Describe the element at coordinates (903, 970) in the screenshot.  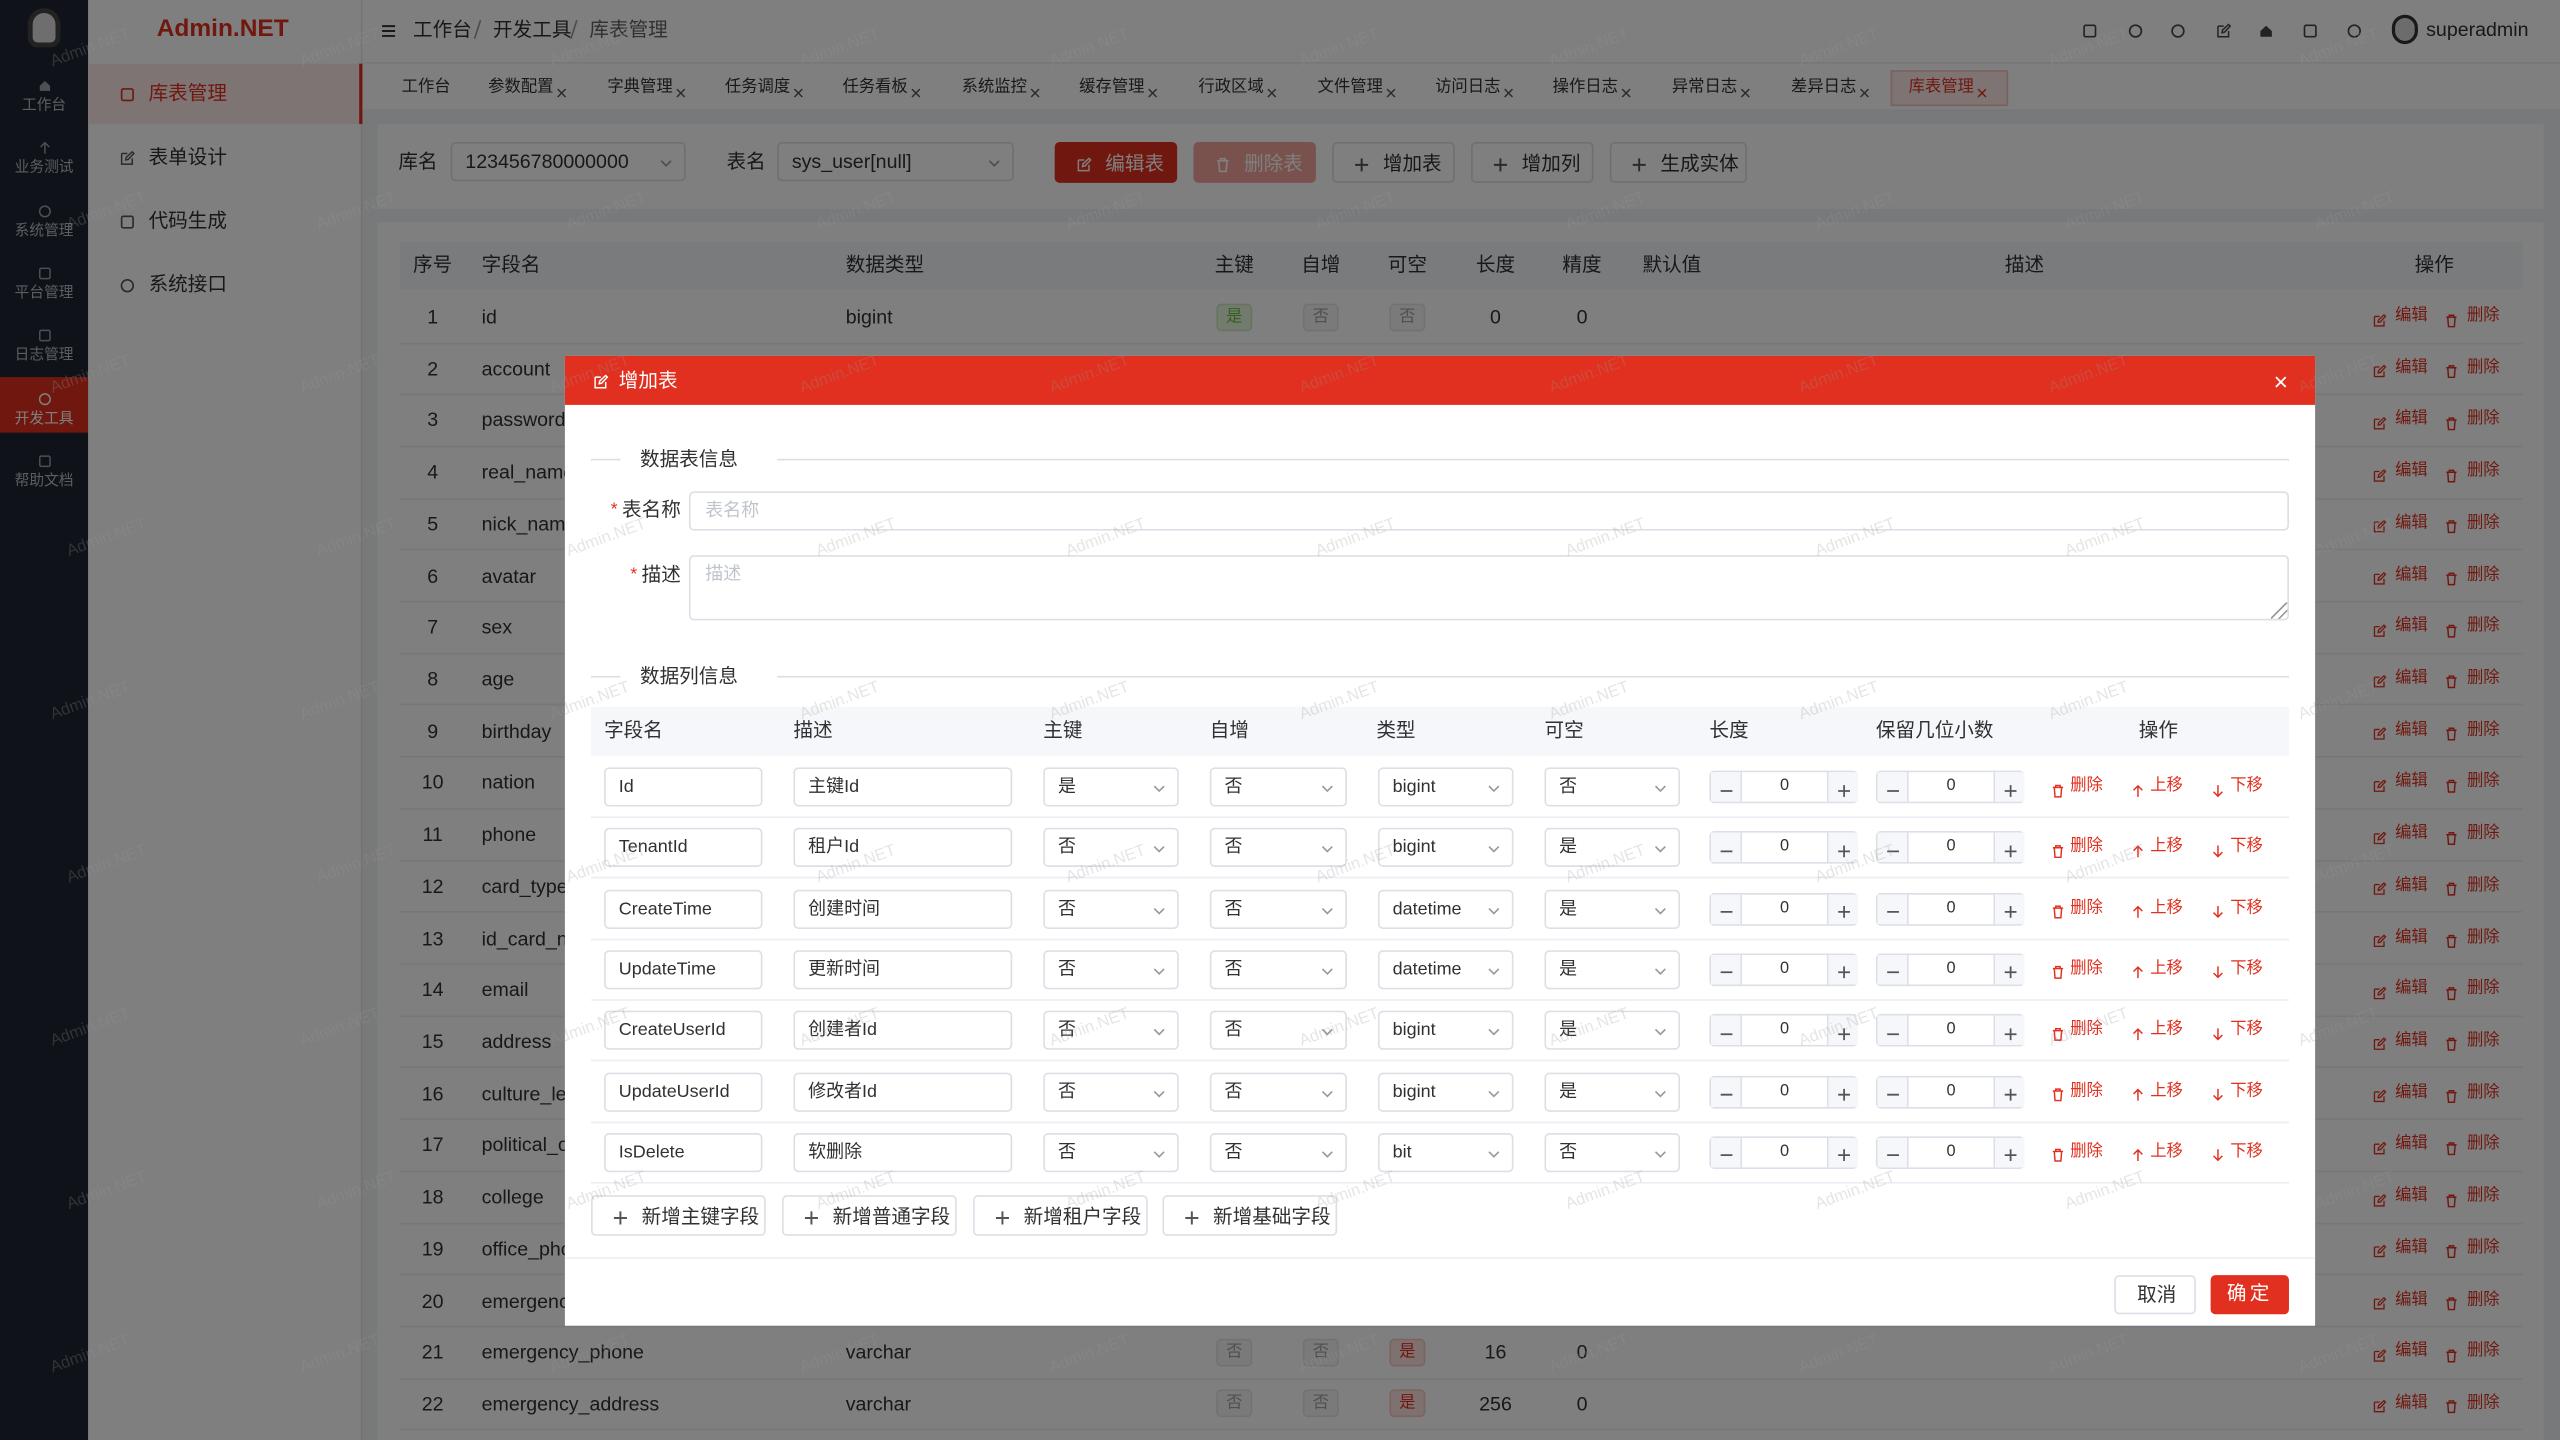
I see `cell-input: 更新时间` at that location.